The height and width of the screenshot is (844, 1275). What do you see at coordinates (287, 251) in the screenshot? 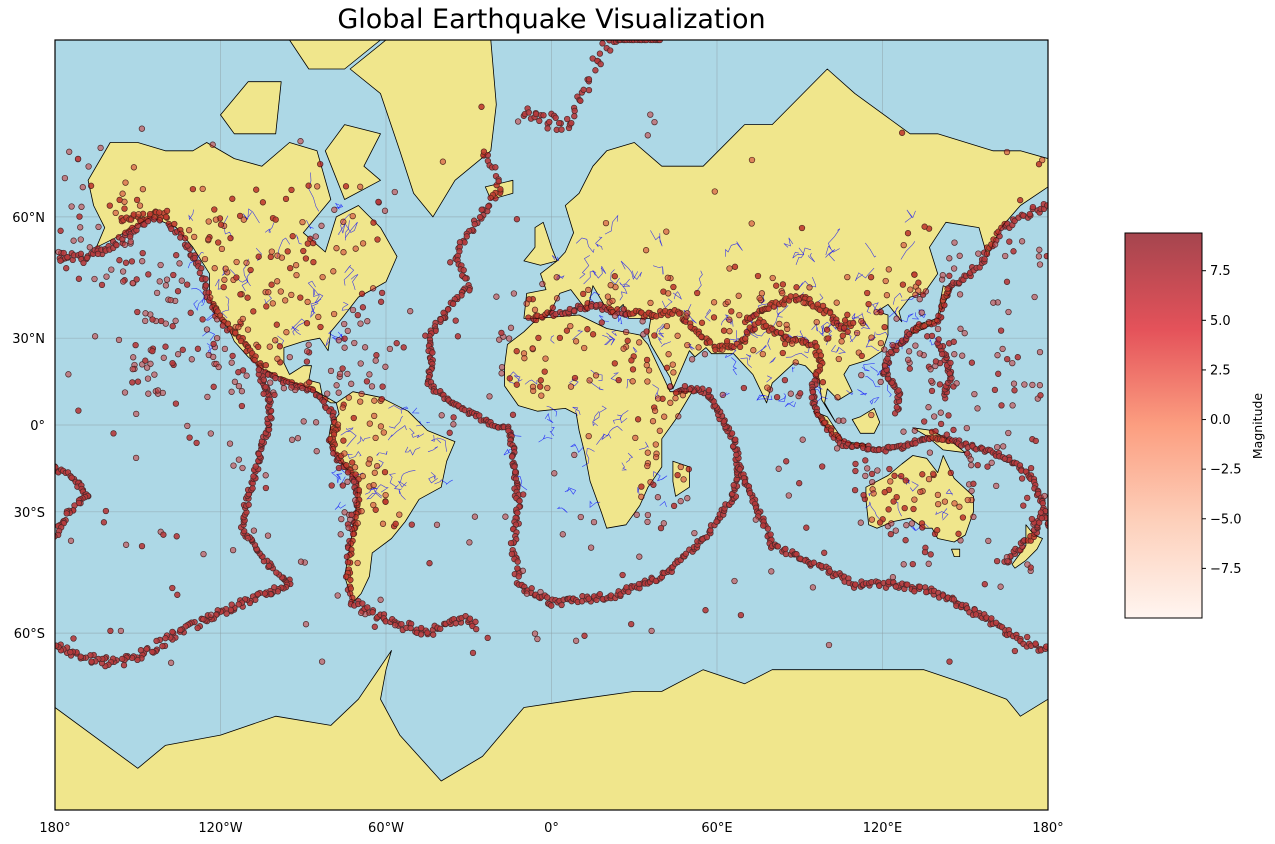
I see `earthquake-point-2041` at bounding box center [287, 251].